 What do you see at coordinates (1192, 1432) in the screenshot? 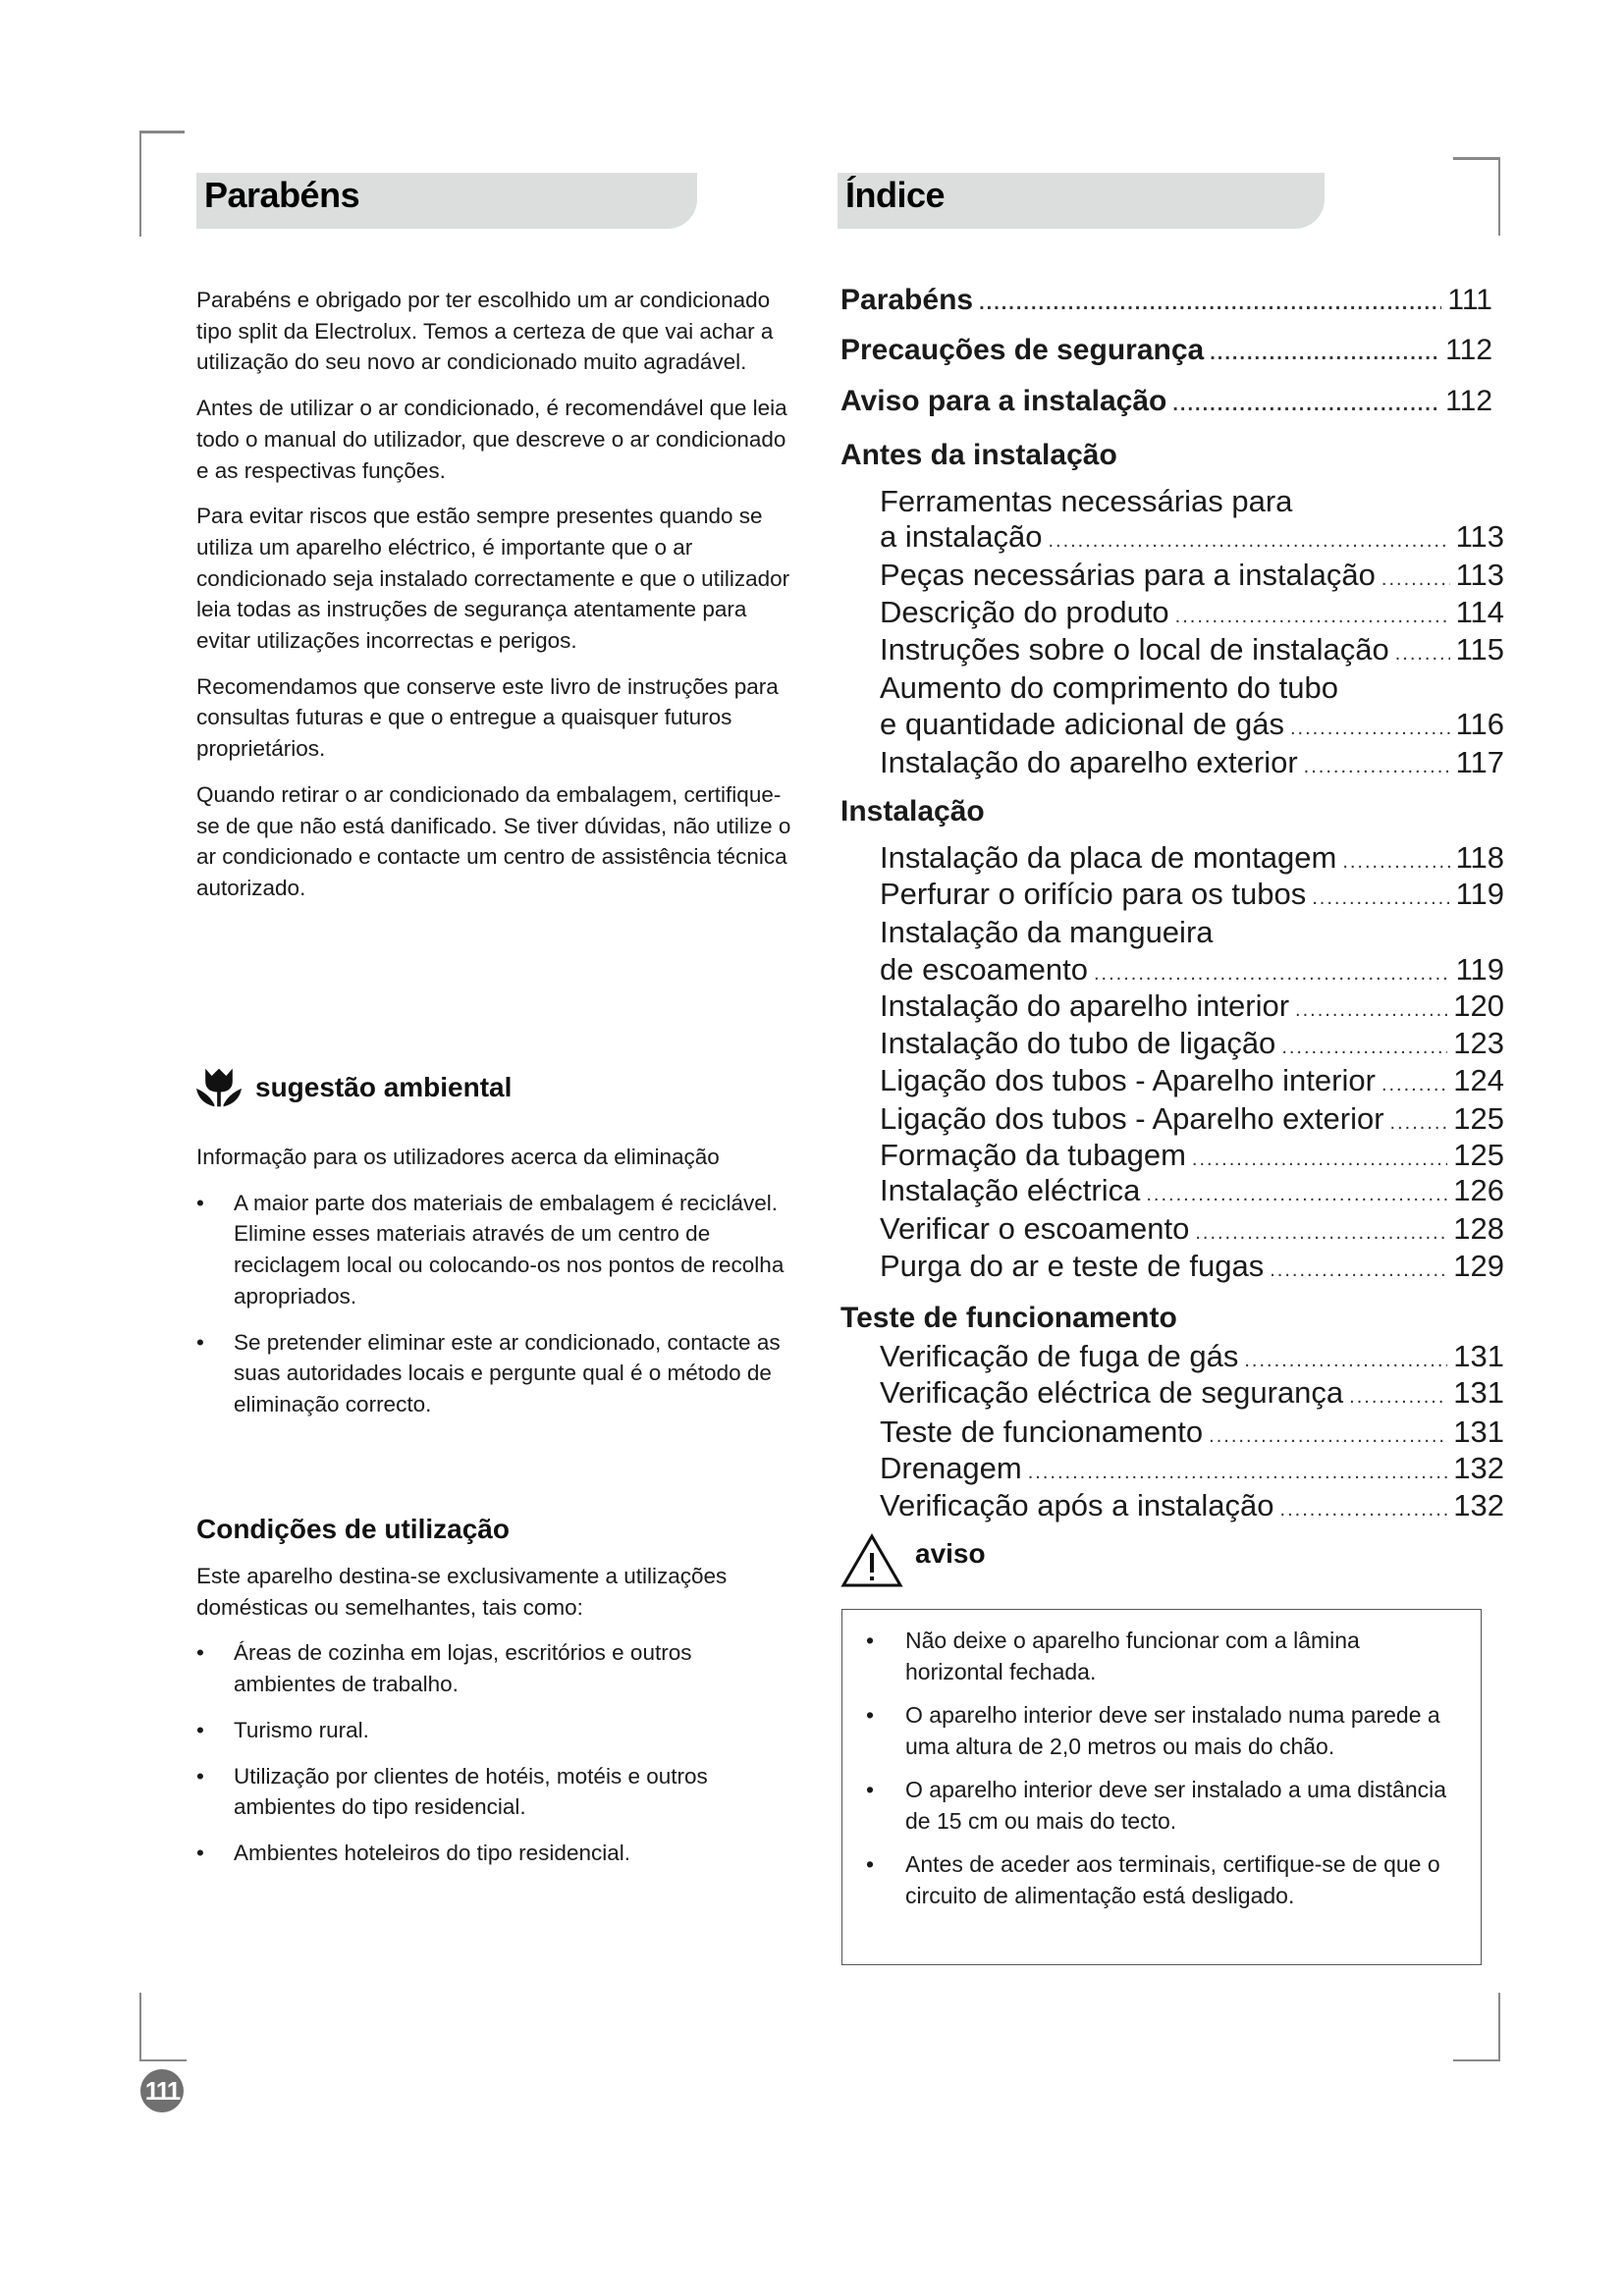
I see `toc-entry: Teste de funcionamento131` at bounding box center [1192, 1432].